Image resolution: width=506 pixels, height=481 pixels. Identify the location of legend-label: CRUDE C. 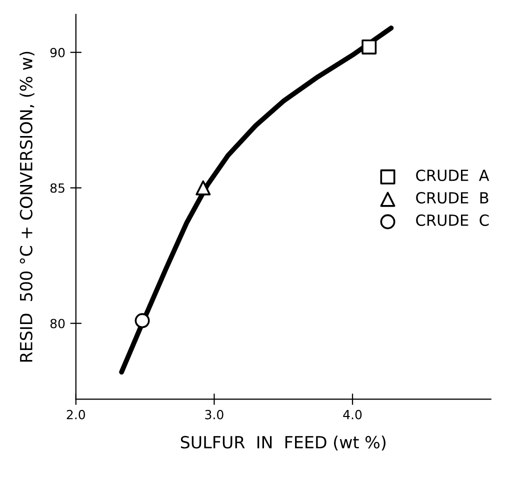
(452, 220).